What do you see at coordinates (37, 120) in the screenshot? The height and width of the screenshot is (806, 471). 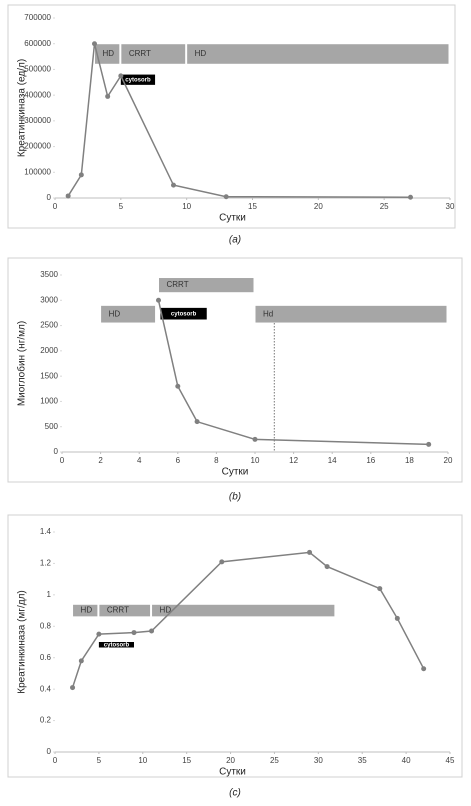 I see `y-tick-label: 300000` at bounding box center [37, 120].